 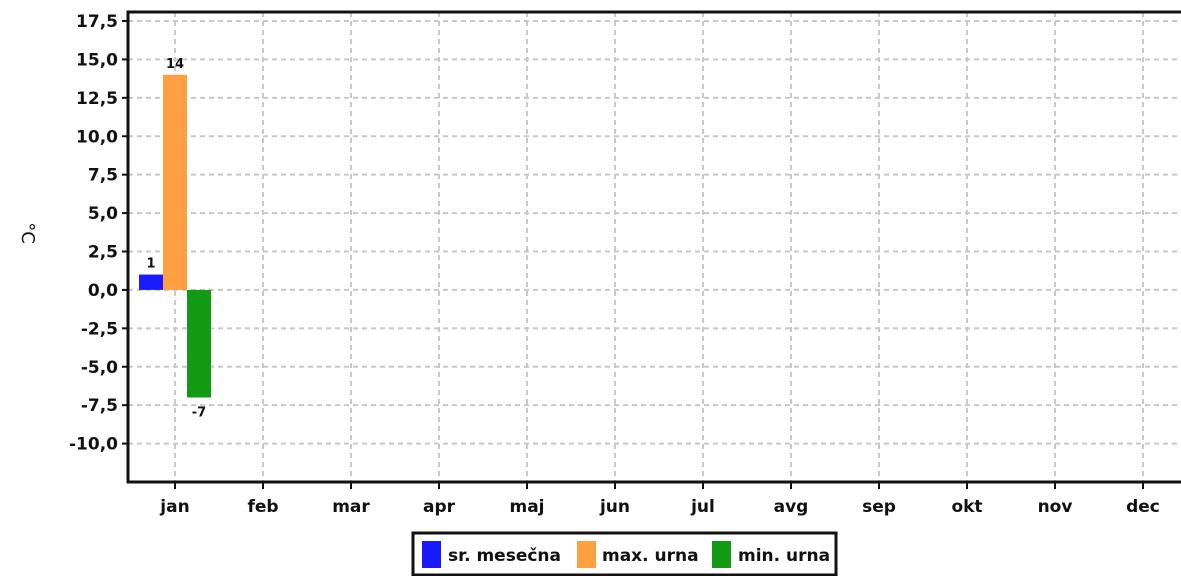 What do you see at coordinates (199, 343) in the screenshot?
I see `bar-3-jan` at bounding box center [199, 343].